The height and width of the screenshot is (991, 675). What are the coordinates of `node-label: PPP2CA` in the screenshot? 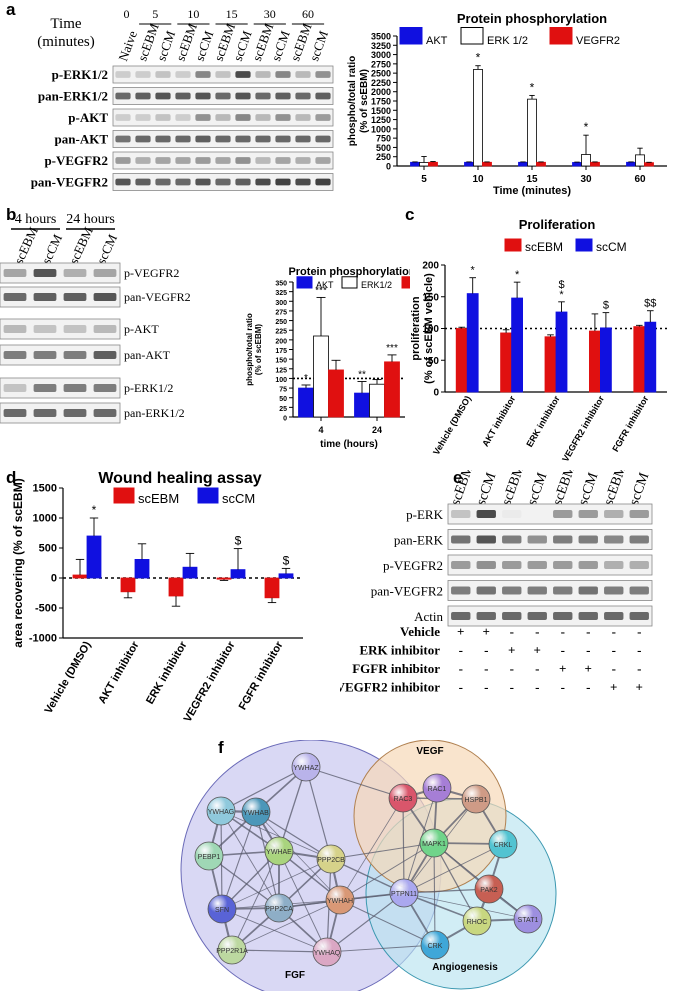 It's located at (279, 909).